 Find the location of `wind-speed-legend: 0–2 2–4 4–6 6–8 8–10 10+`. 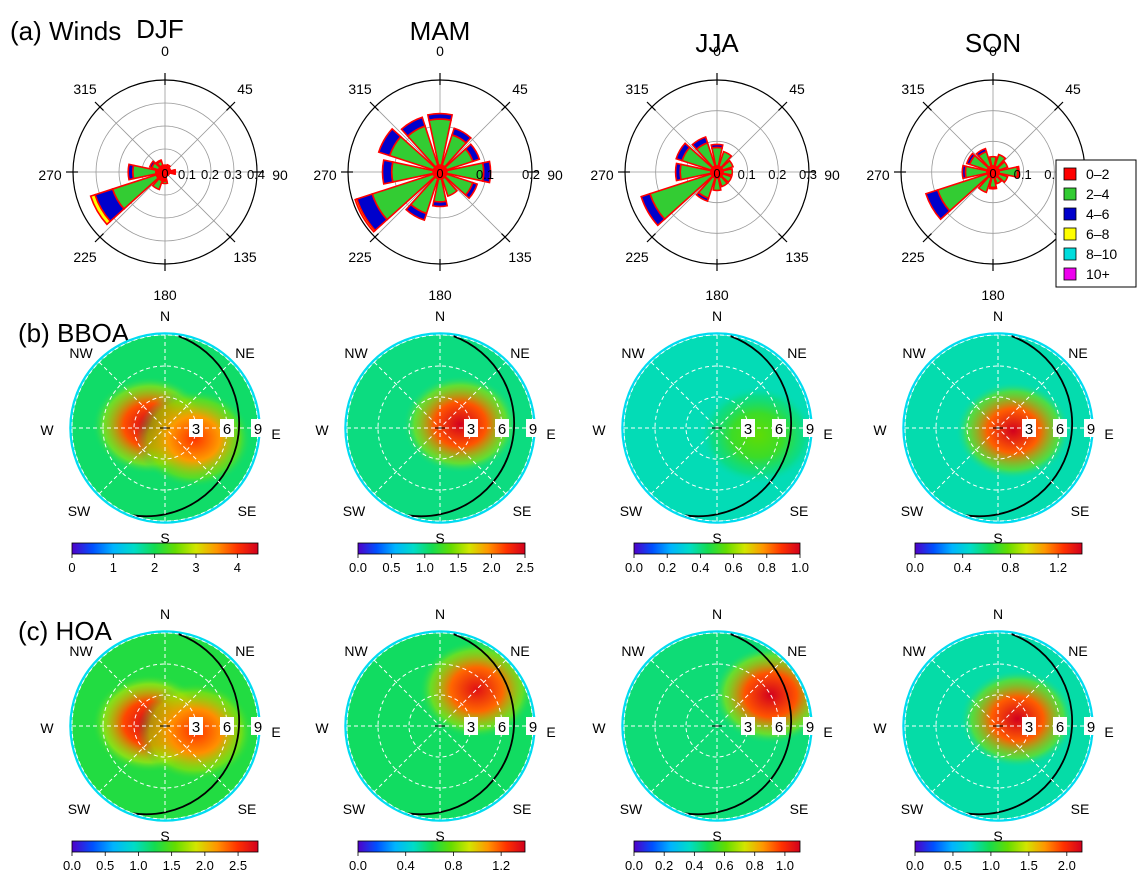

wind-speed-legend: 0–2 2–4 4–6 6–8 8–10 10+ is located at coordinates (1096, 223).